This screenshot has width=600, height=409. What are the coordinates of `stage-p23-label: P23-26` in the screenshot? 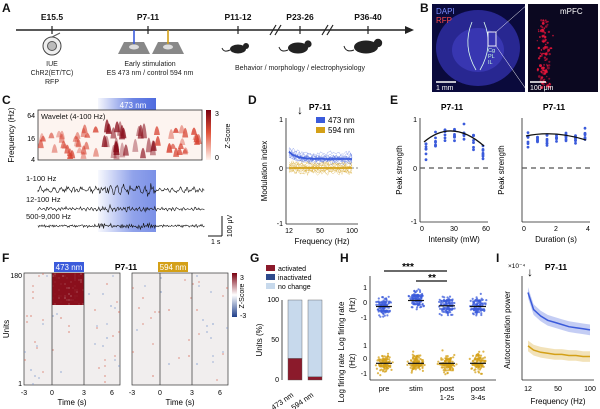 It's located at (300, 17).